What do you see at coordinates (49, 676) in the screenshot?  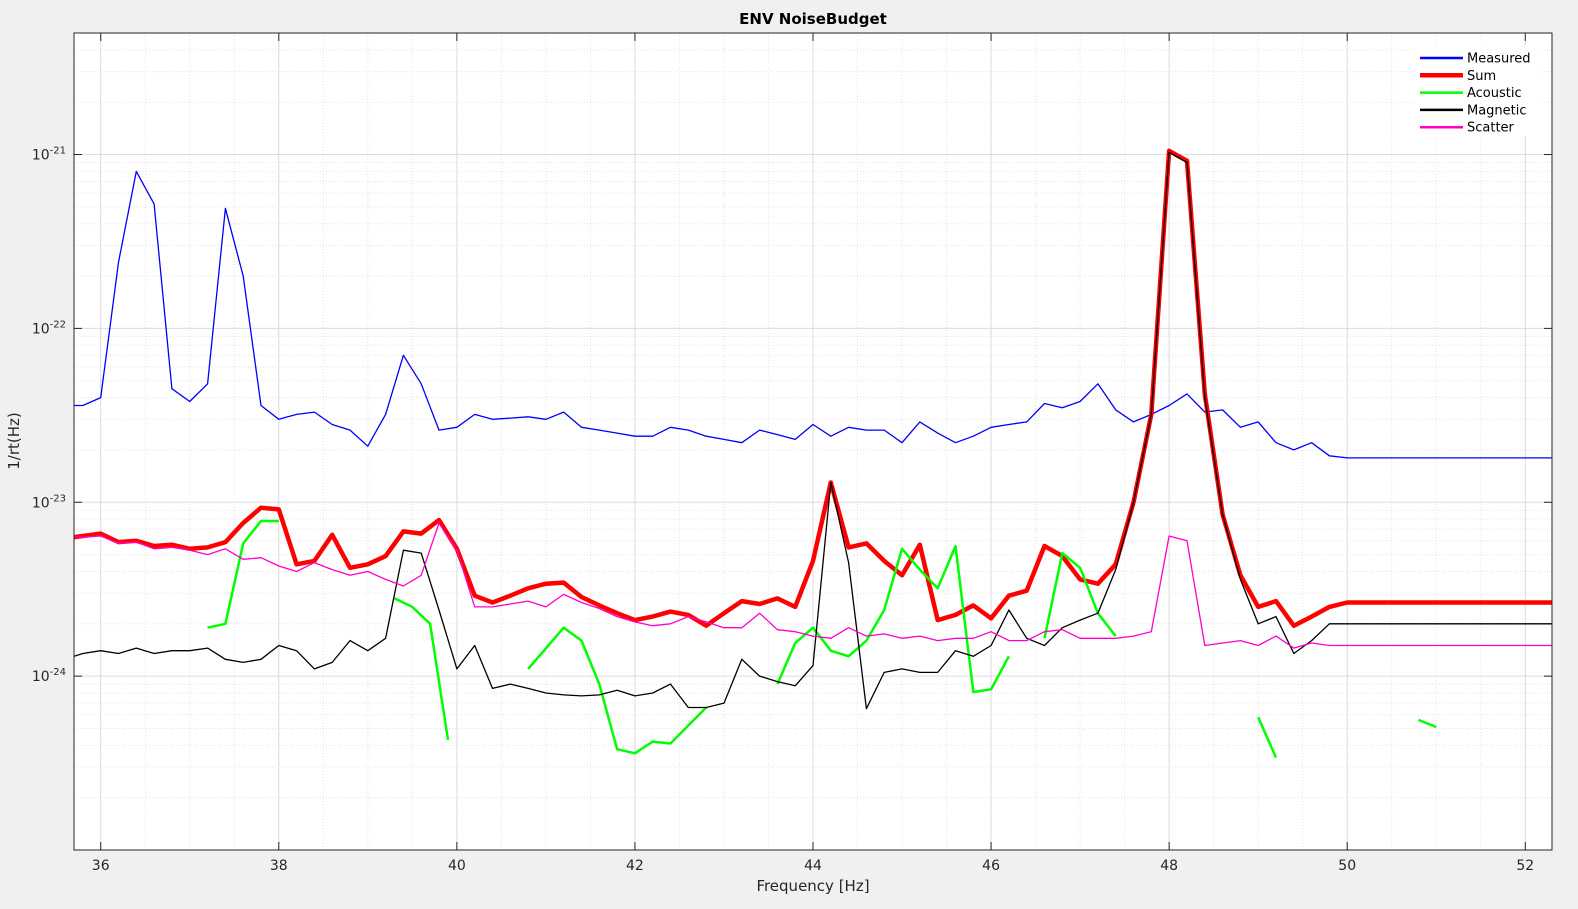 I see `y-tick-label: 10-24` at bounding box center [49, 676].